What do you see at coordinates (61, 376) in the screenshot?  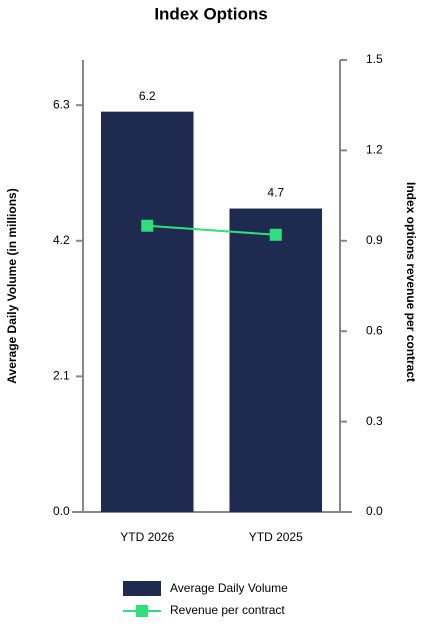 I see `y-tick-label: 2.1` at bounding box center [61, 376].